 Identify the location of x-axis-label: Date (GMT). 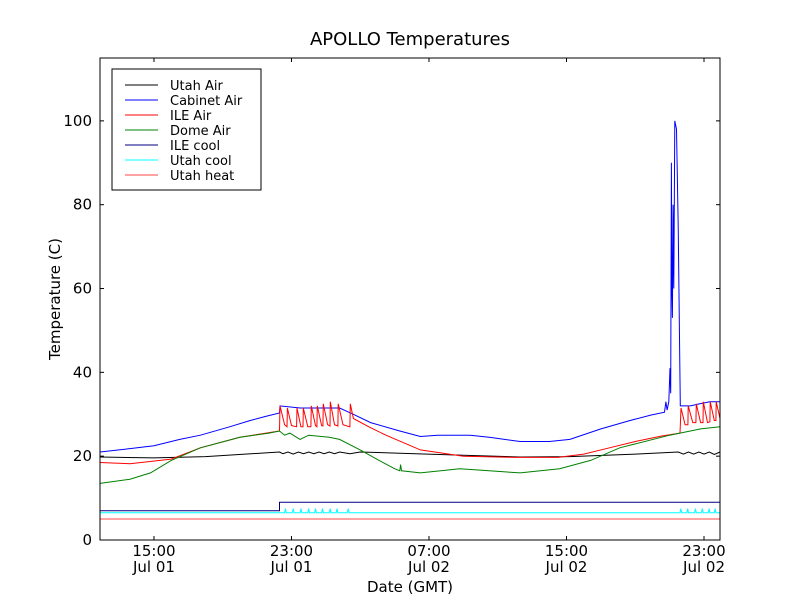
(410, 587).